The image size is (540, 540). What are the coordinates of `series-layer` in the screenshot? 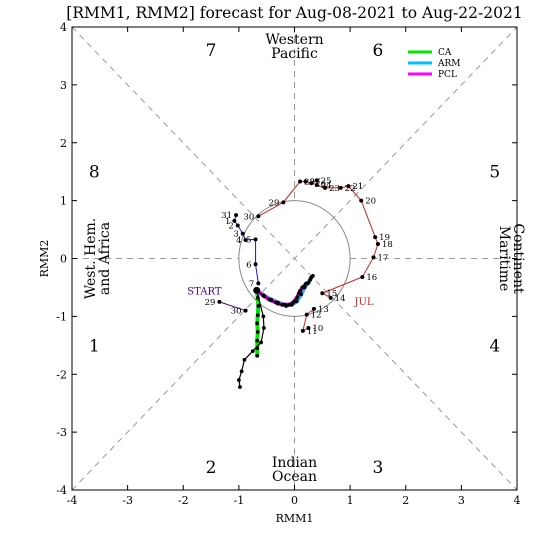 It's located at (298, 283).